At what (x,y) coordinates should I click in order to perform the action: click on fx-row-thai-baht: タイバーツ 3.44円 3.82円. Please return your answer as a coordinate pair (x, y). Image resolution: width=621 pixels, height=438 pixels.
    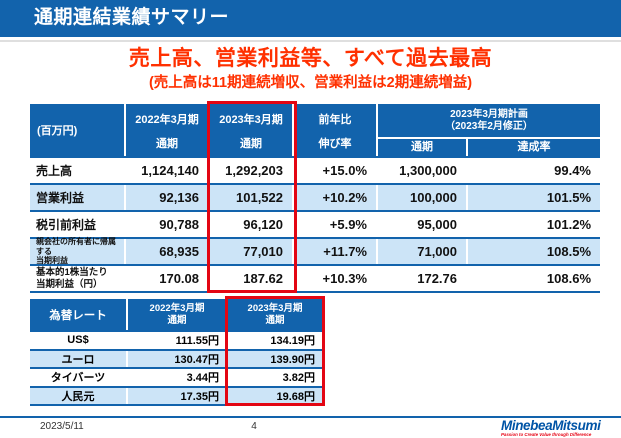
    Looking at the image, I should click on (176, 376).